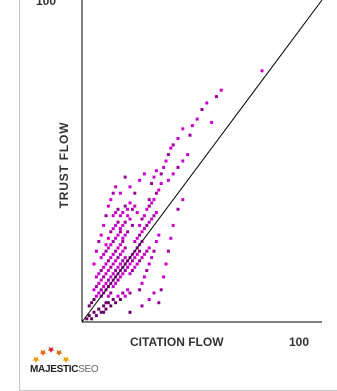 This screenshot has width=337, height=391. Describe the element at coordinates (299, 342) in the screenshot. I see `x-tick-label-max: 100` at that location.